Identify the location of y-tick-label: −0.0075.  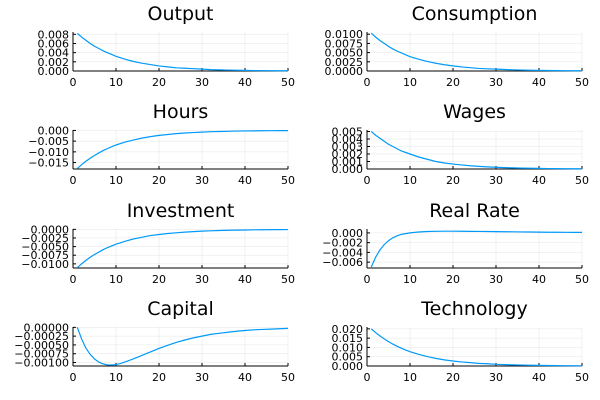
(45, 255).